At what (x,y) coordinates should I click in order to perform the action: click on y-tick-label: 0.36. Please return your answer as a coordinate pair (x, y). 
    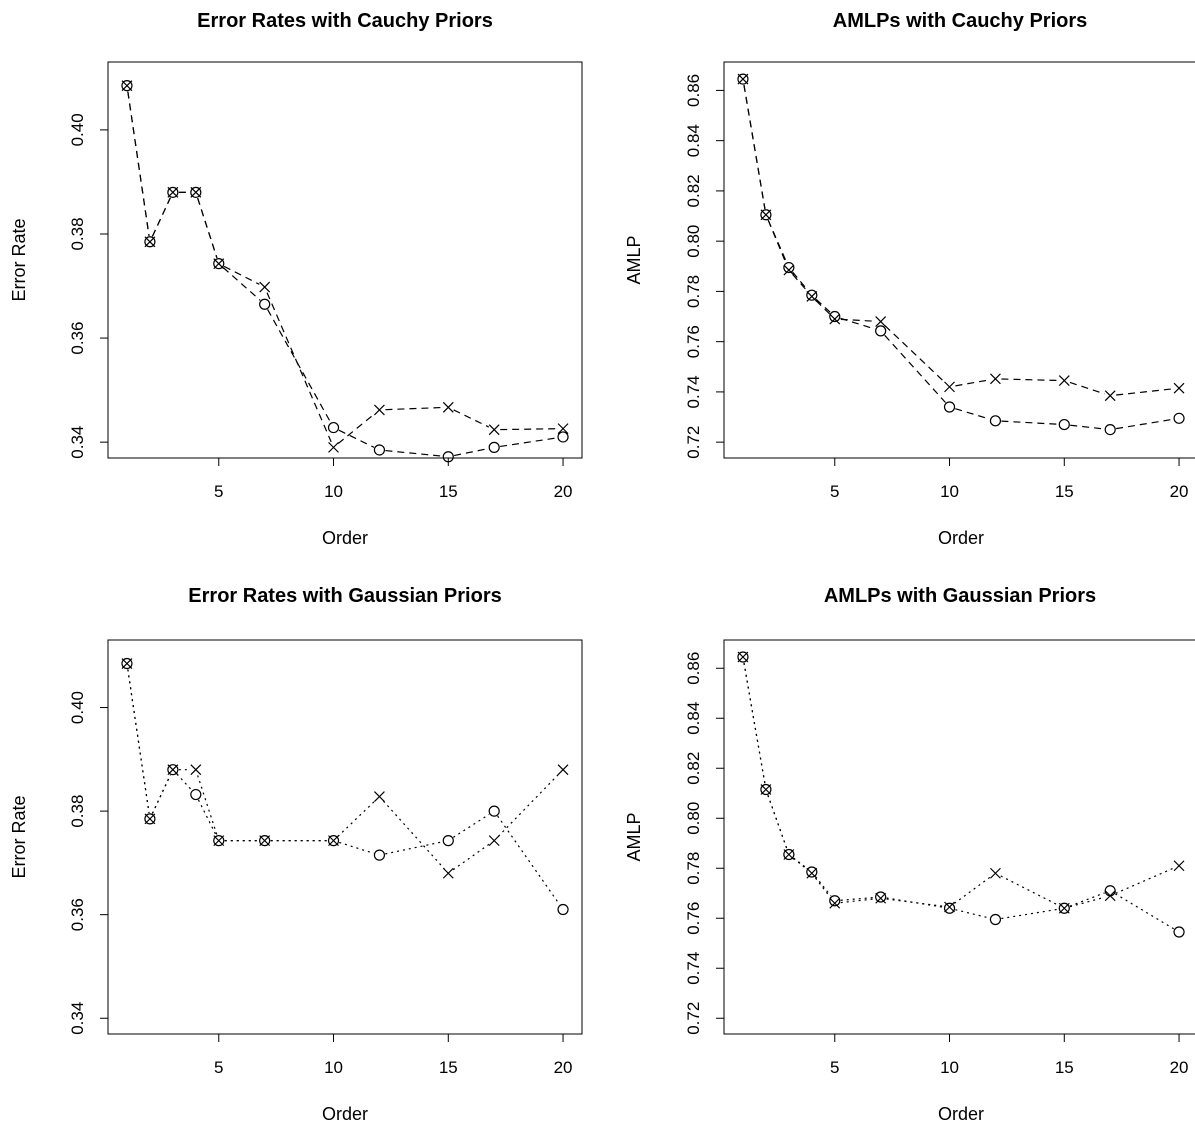
    Looking at the image, I should click on (77, 914).